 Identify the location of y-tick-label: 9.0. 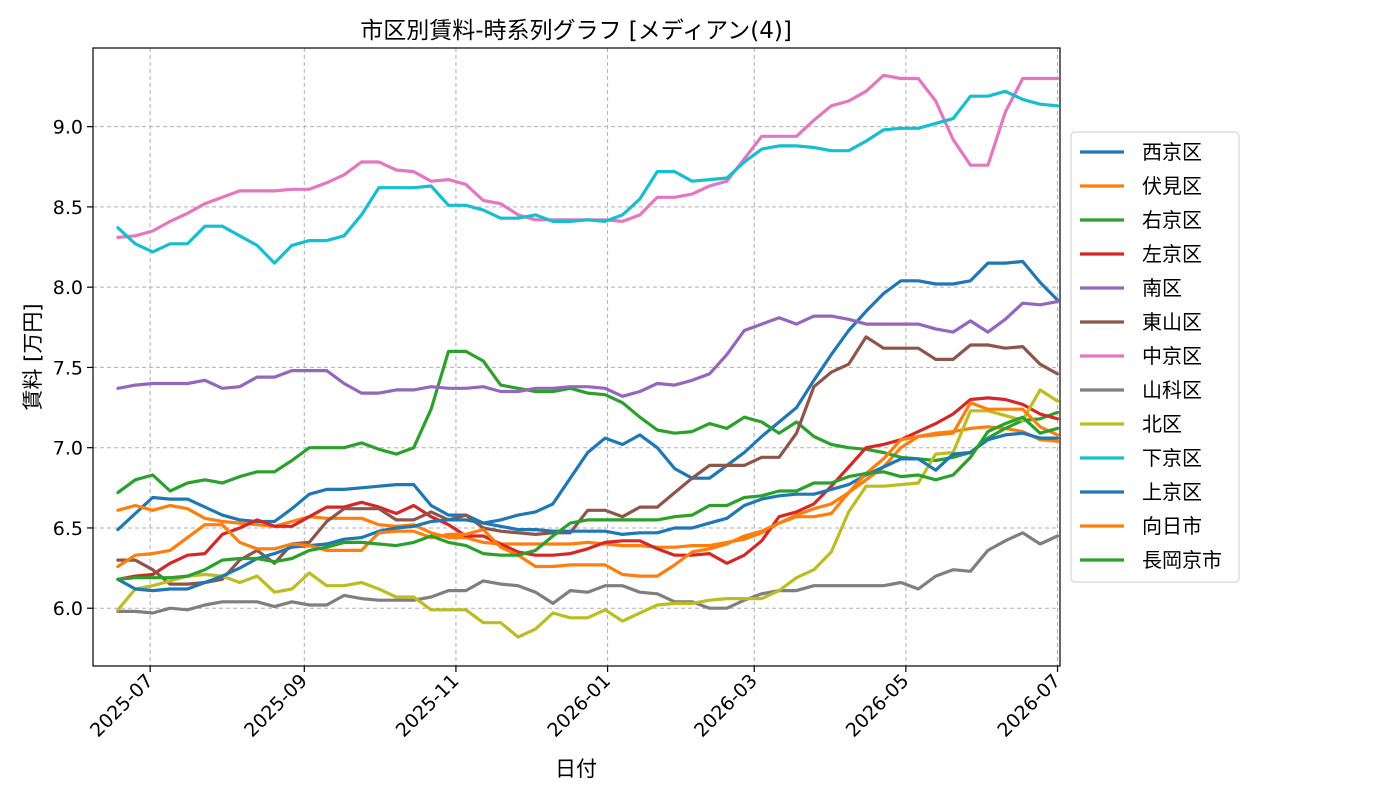
(68, 128).